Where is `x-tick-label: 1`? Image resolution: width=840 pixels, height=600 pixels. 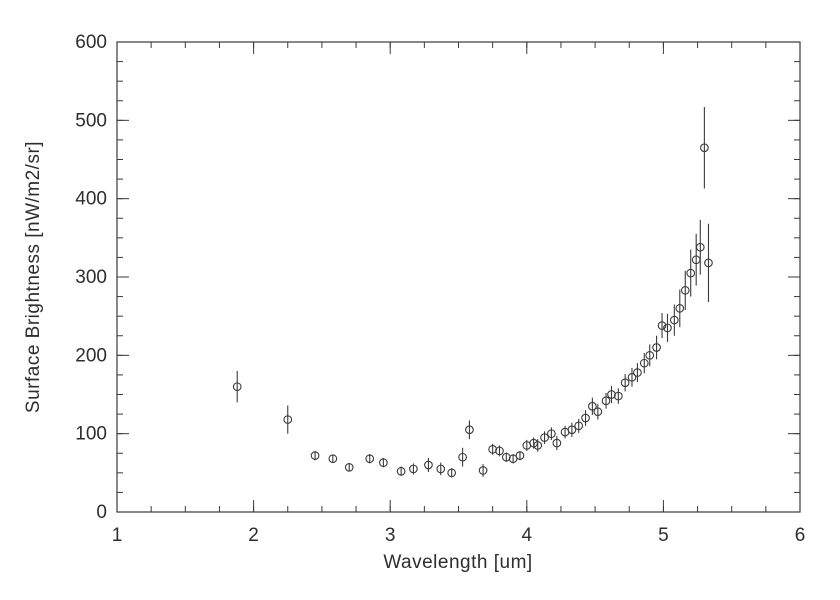
x-tick-label: 1 is located at coordinates (117, 535).